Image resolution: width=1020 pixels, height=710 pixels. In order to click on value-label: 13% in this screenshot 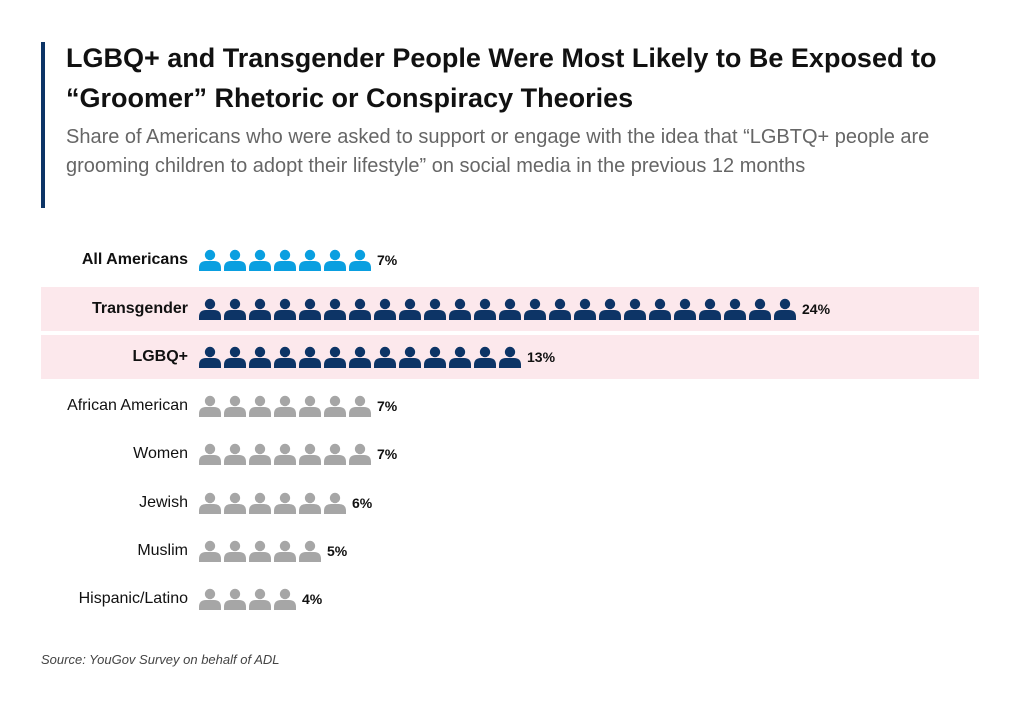, I will do `click(541, 357)`.